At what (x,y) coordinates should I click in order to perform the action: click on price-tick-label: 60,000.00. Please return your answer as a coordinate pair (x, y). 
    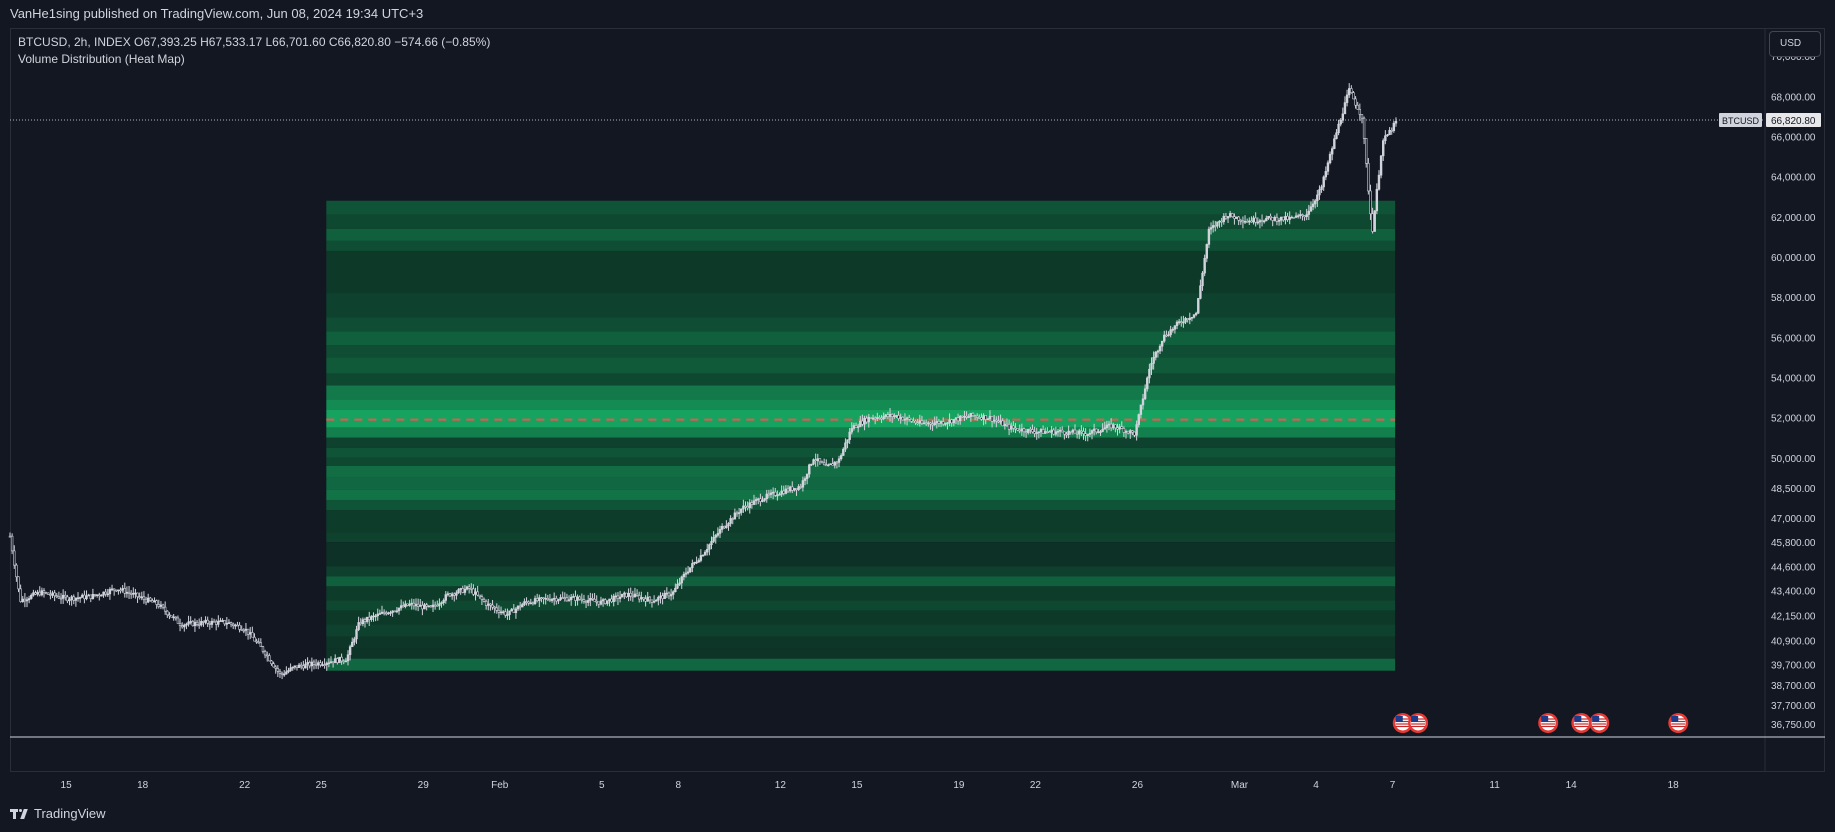
    Looking at the image, I should click on (1793, 258).